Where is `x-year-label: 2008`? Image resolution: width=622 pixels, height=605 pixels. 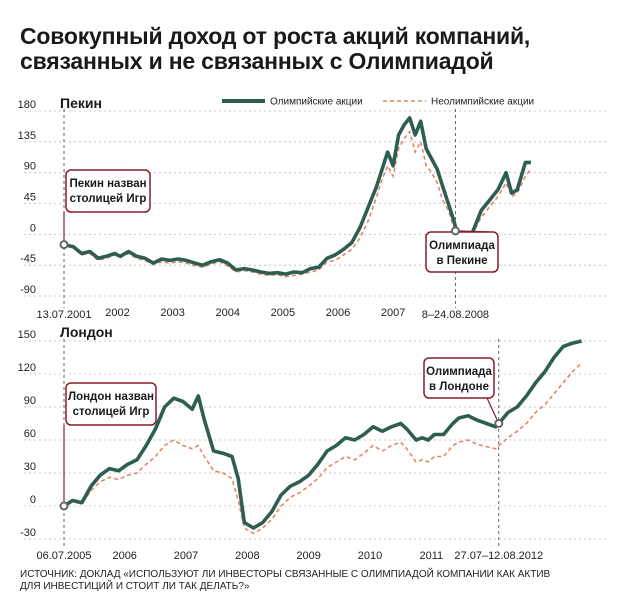
x-year-label: 2008 is located at coordinates (247, 556).